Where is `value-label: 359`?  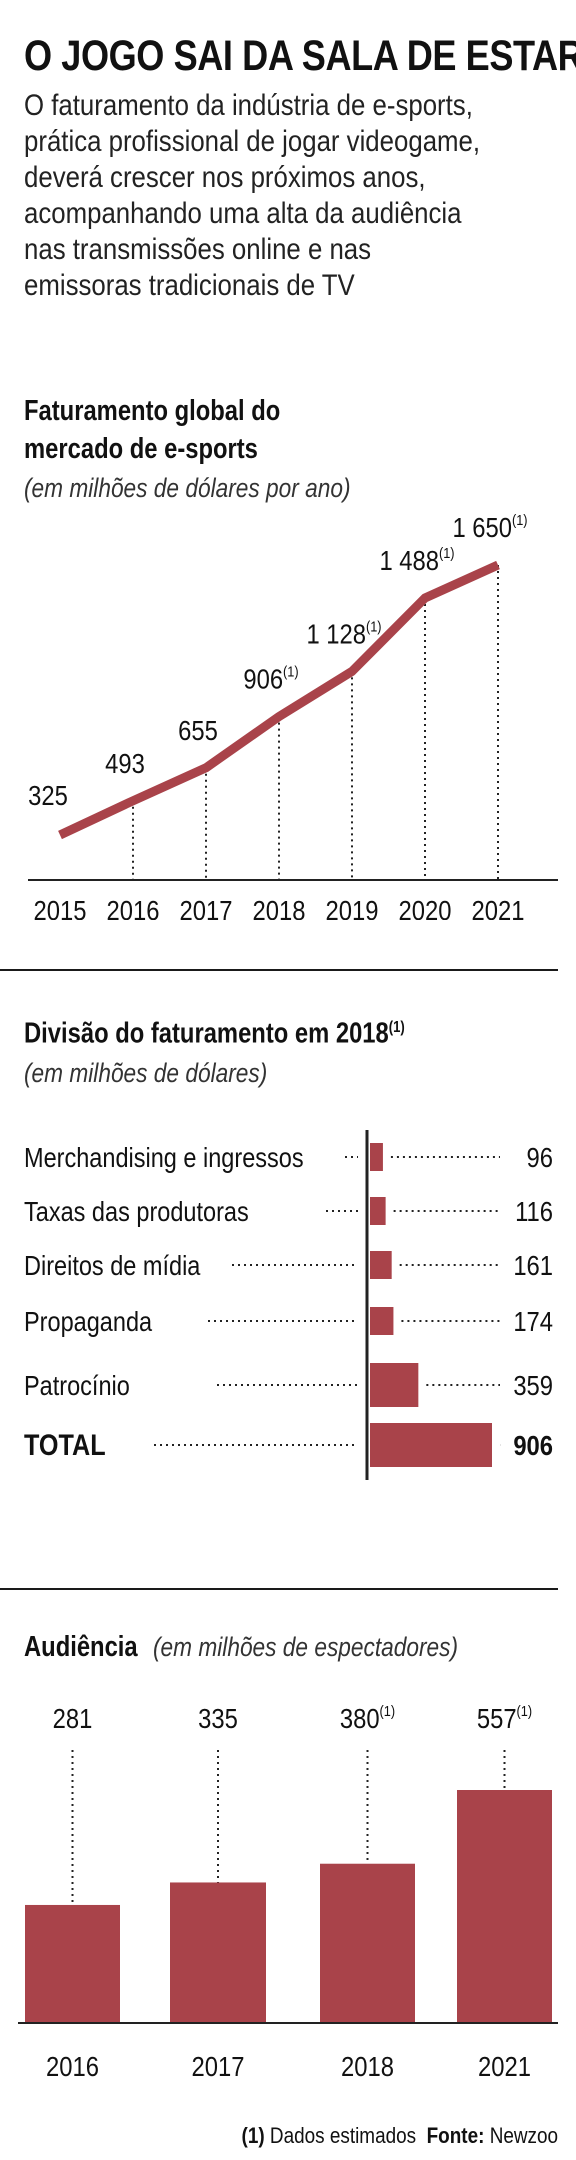
value-label: 359 is located at coordinates (533, 1385).